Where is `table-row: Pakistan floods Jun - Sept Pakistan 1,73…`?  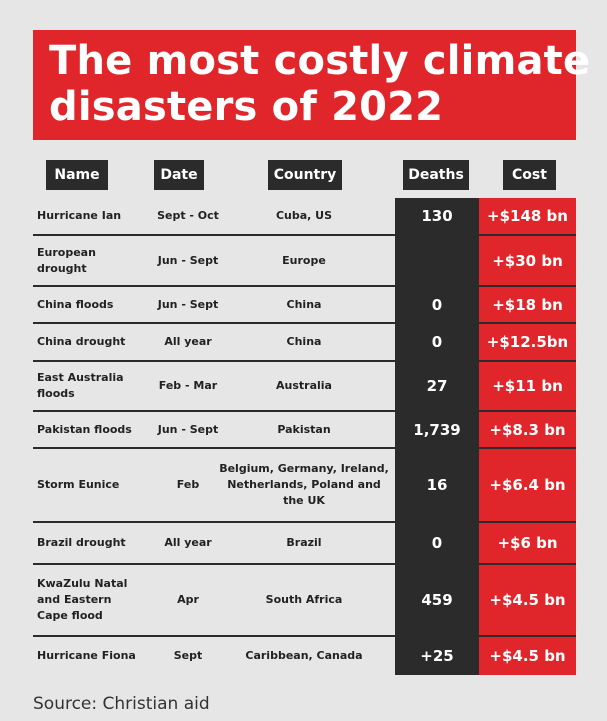
table-row: Pakistan floods Jun - Sept Pakistan 1,73… is located at coordinates (304, 430).